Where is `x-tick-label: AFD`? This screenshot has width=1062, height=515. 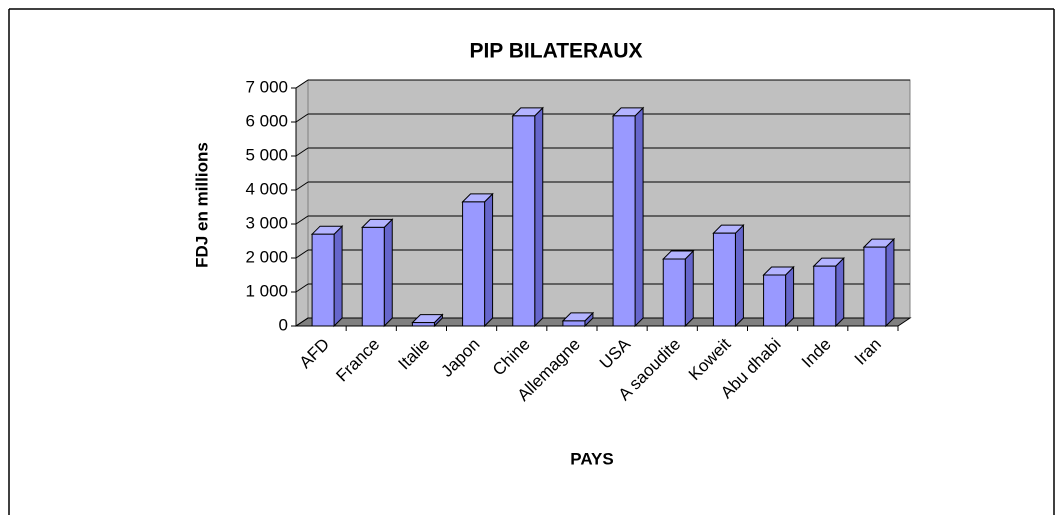
x-tick-label: AFD is located at coordinates (314, 353).